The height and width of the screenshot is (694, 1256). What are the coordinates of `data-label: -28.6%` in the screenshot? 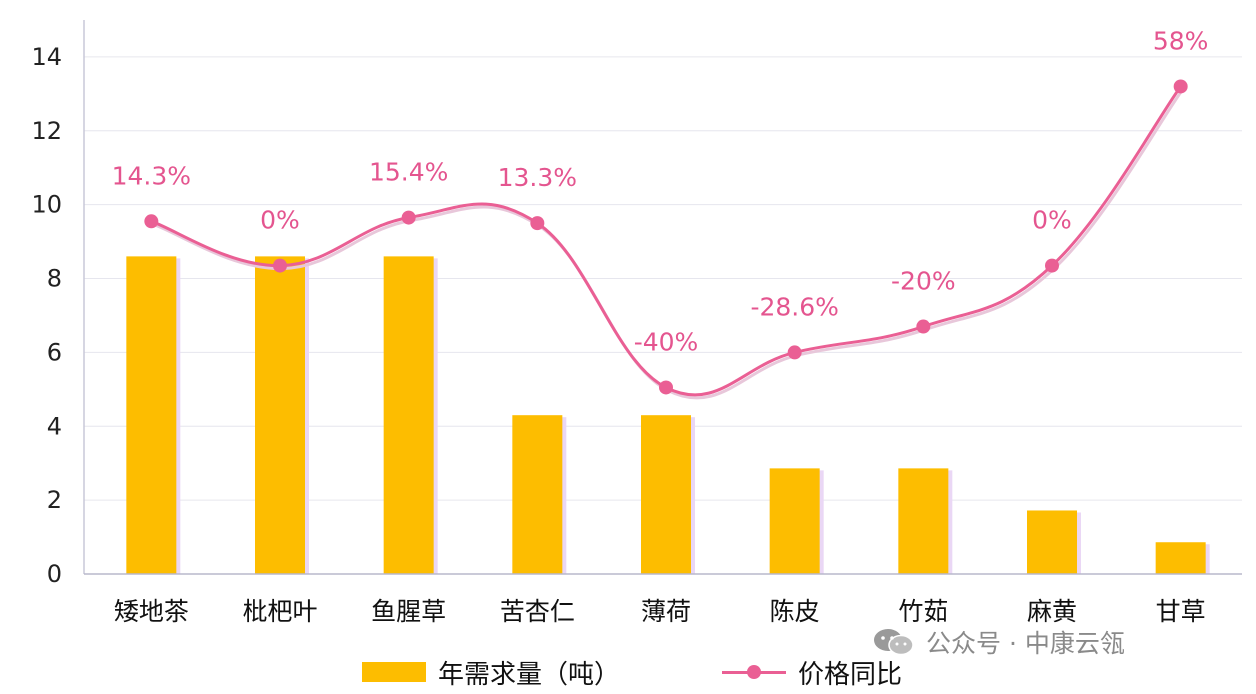 It's located at (794, 306).